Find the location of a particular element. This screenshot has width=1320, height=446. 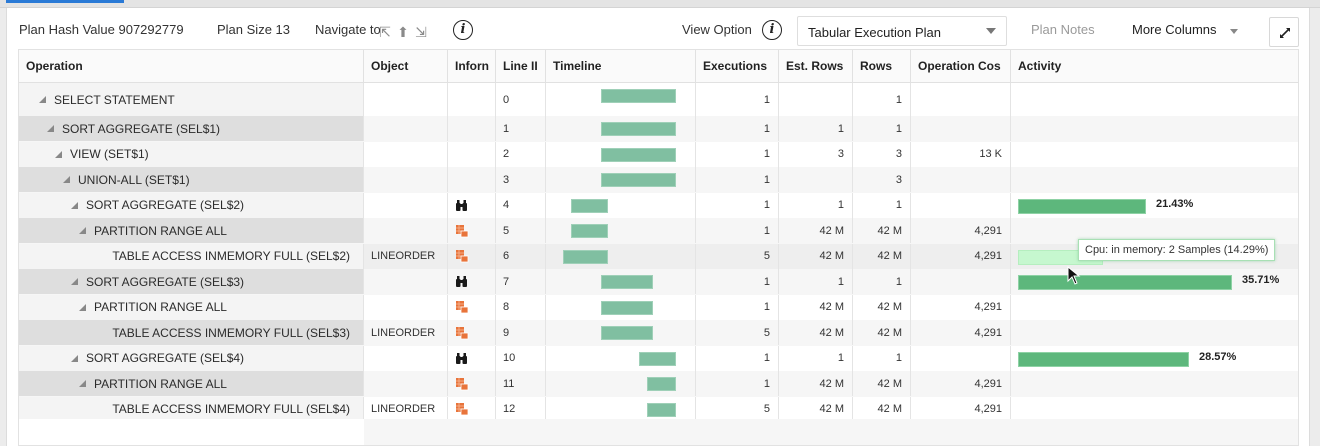

line-id-cell: 4 is located at coordinates (521, 205).